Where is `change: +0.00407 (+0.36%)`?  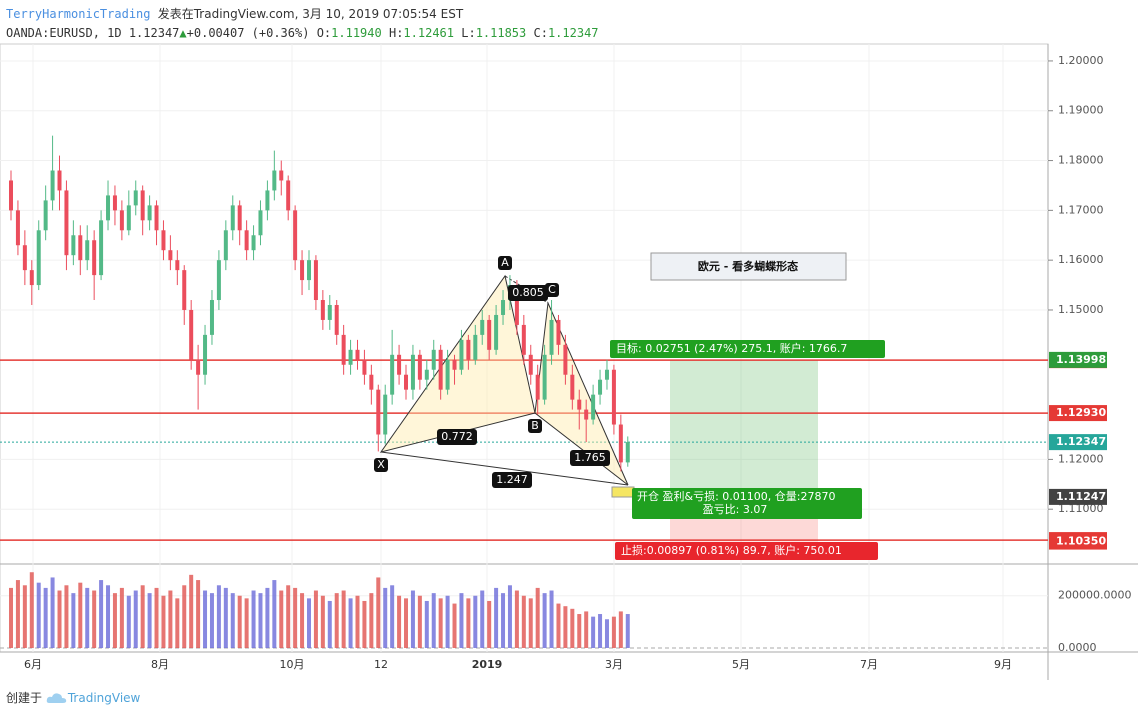
change: +0.00407 (+0.36%) is located at coordinates (248, 33).